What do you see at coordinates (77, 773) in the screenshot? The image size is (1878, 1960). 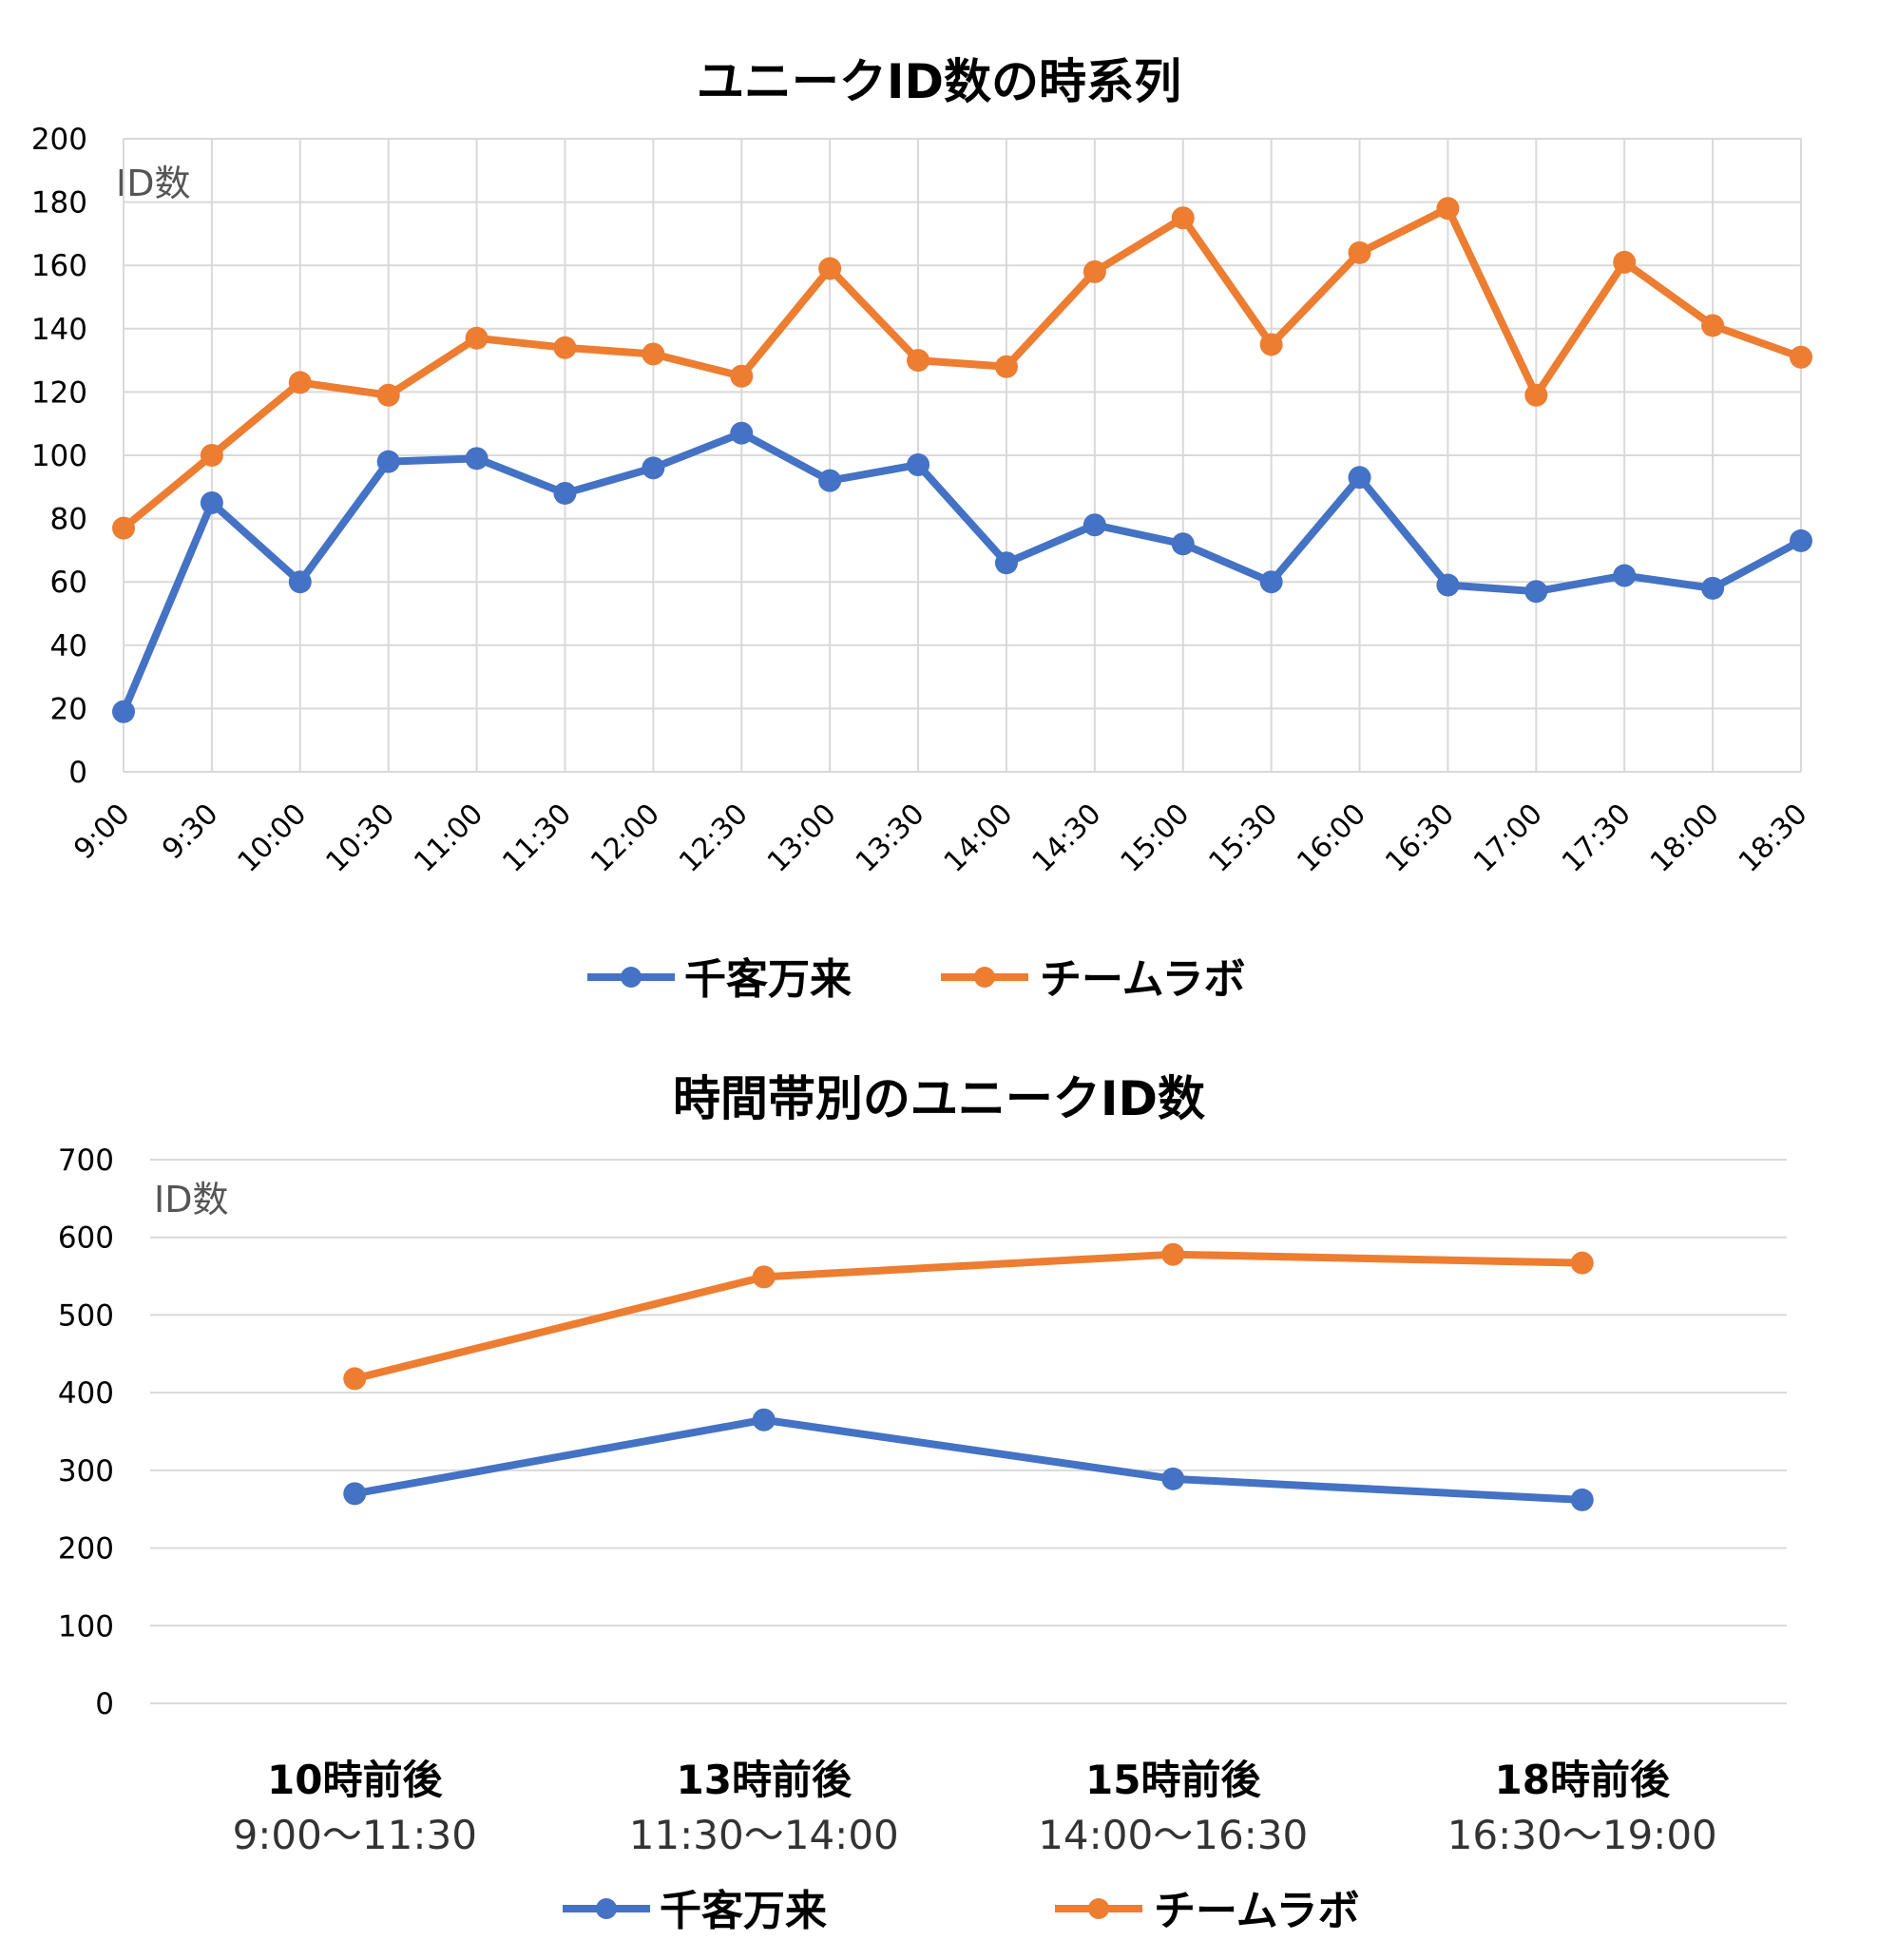 I see `chart1-y-tick-label: 0` at bounding box center [77, 773].